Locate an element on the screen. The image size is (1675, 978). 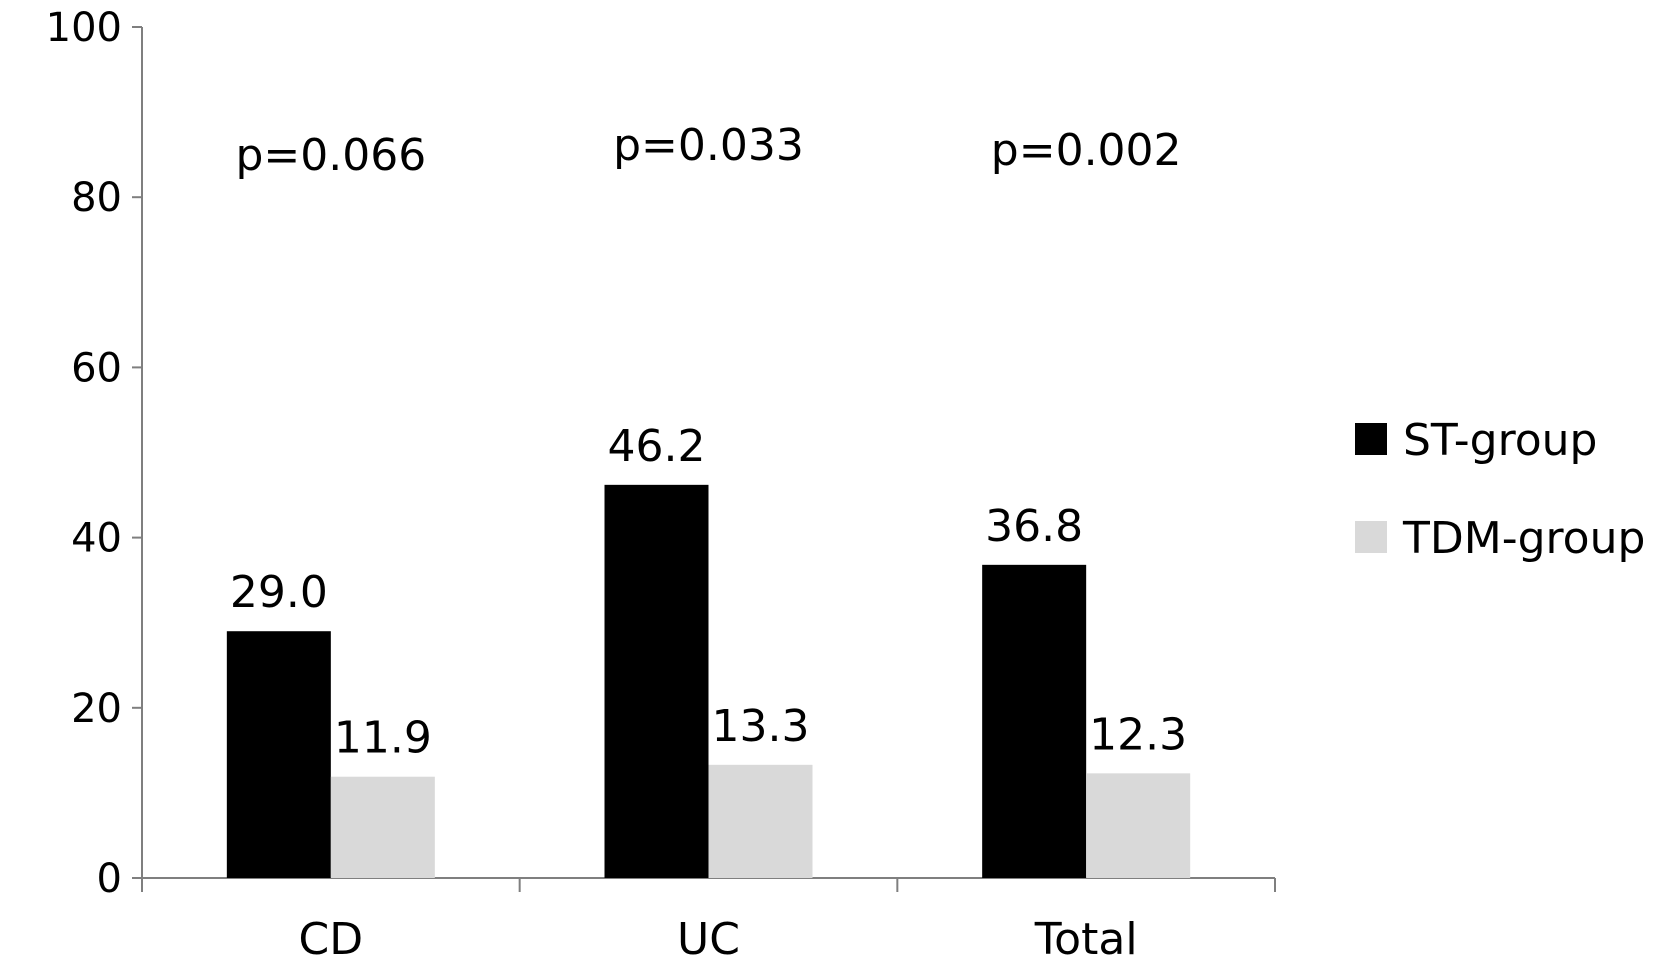
data-label: 13.3 is located at coordinates (761, 726).